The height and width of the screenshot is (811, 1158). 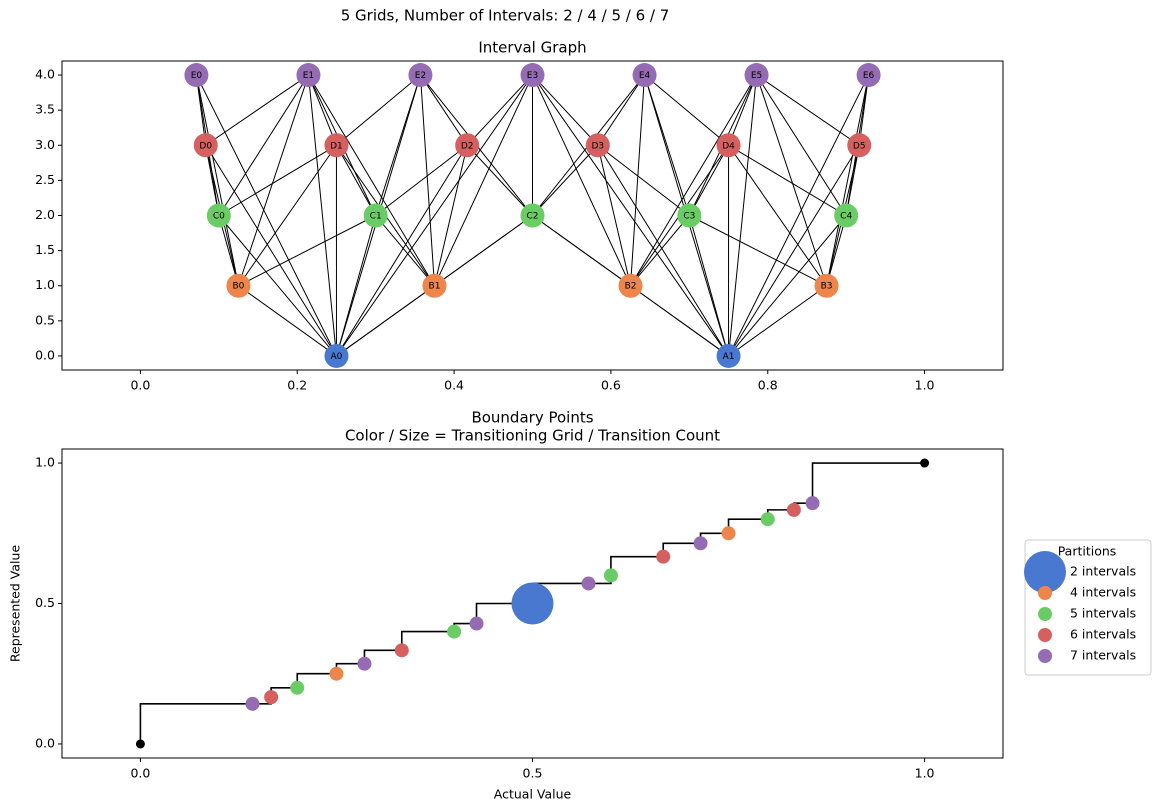 I want to click on node-label: C2, so click(x=532, y=217).